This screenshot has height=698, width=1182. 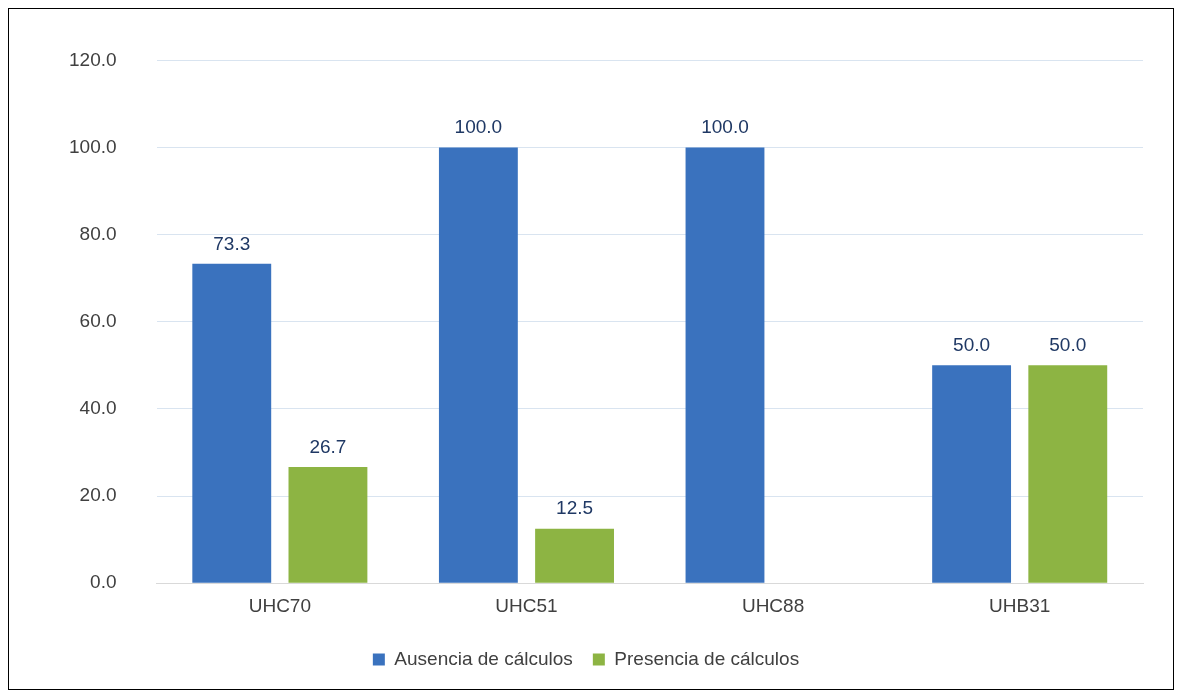 What do you see at coordinates (98, 321) in the screenshot?
I see `y-tick-label: 60.0` at bounding box center [98, 321].